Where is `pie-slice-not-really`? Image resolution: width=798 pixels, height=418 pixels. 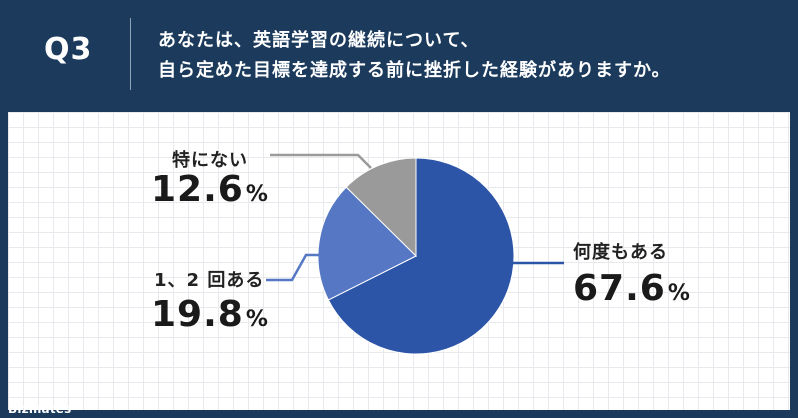 pie-slice-not-really is located at coordinates (381, 207).